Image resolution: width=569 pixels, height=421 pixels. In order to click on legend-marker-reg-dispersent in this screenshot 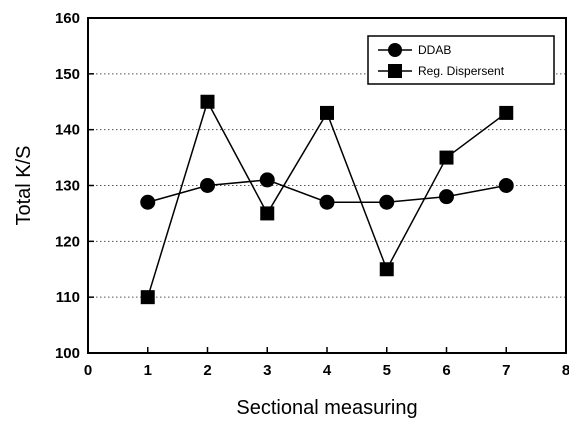, I will do `click(395, 71)`.